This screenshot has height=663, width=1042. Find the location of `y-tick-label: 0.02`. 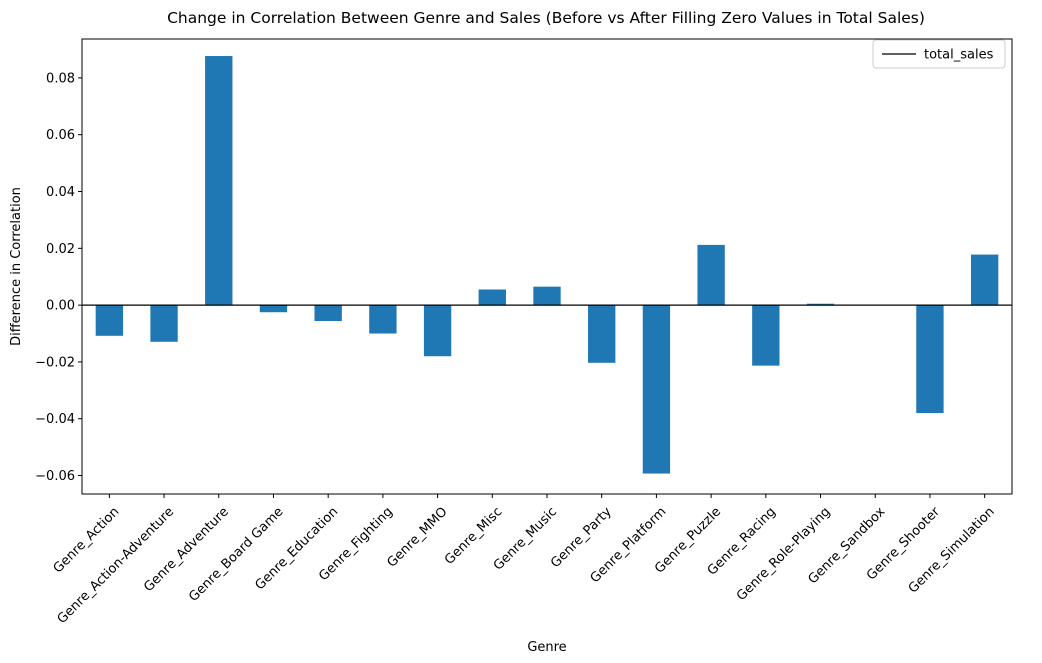

y-tick-label: 0.02 is located at coordinates (60, 249).